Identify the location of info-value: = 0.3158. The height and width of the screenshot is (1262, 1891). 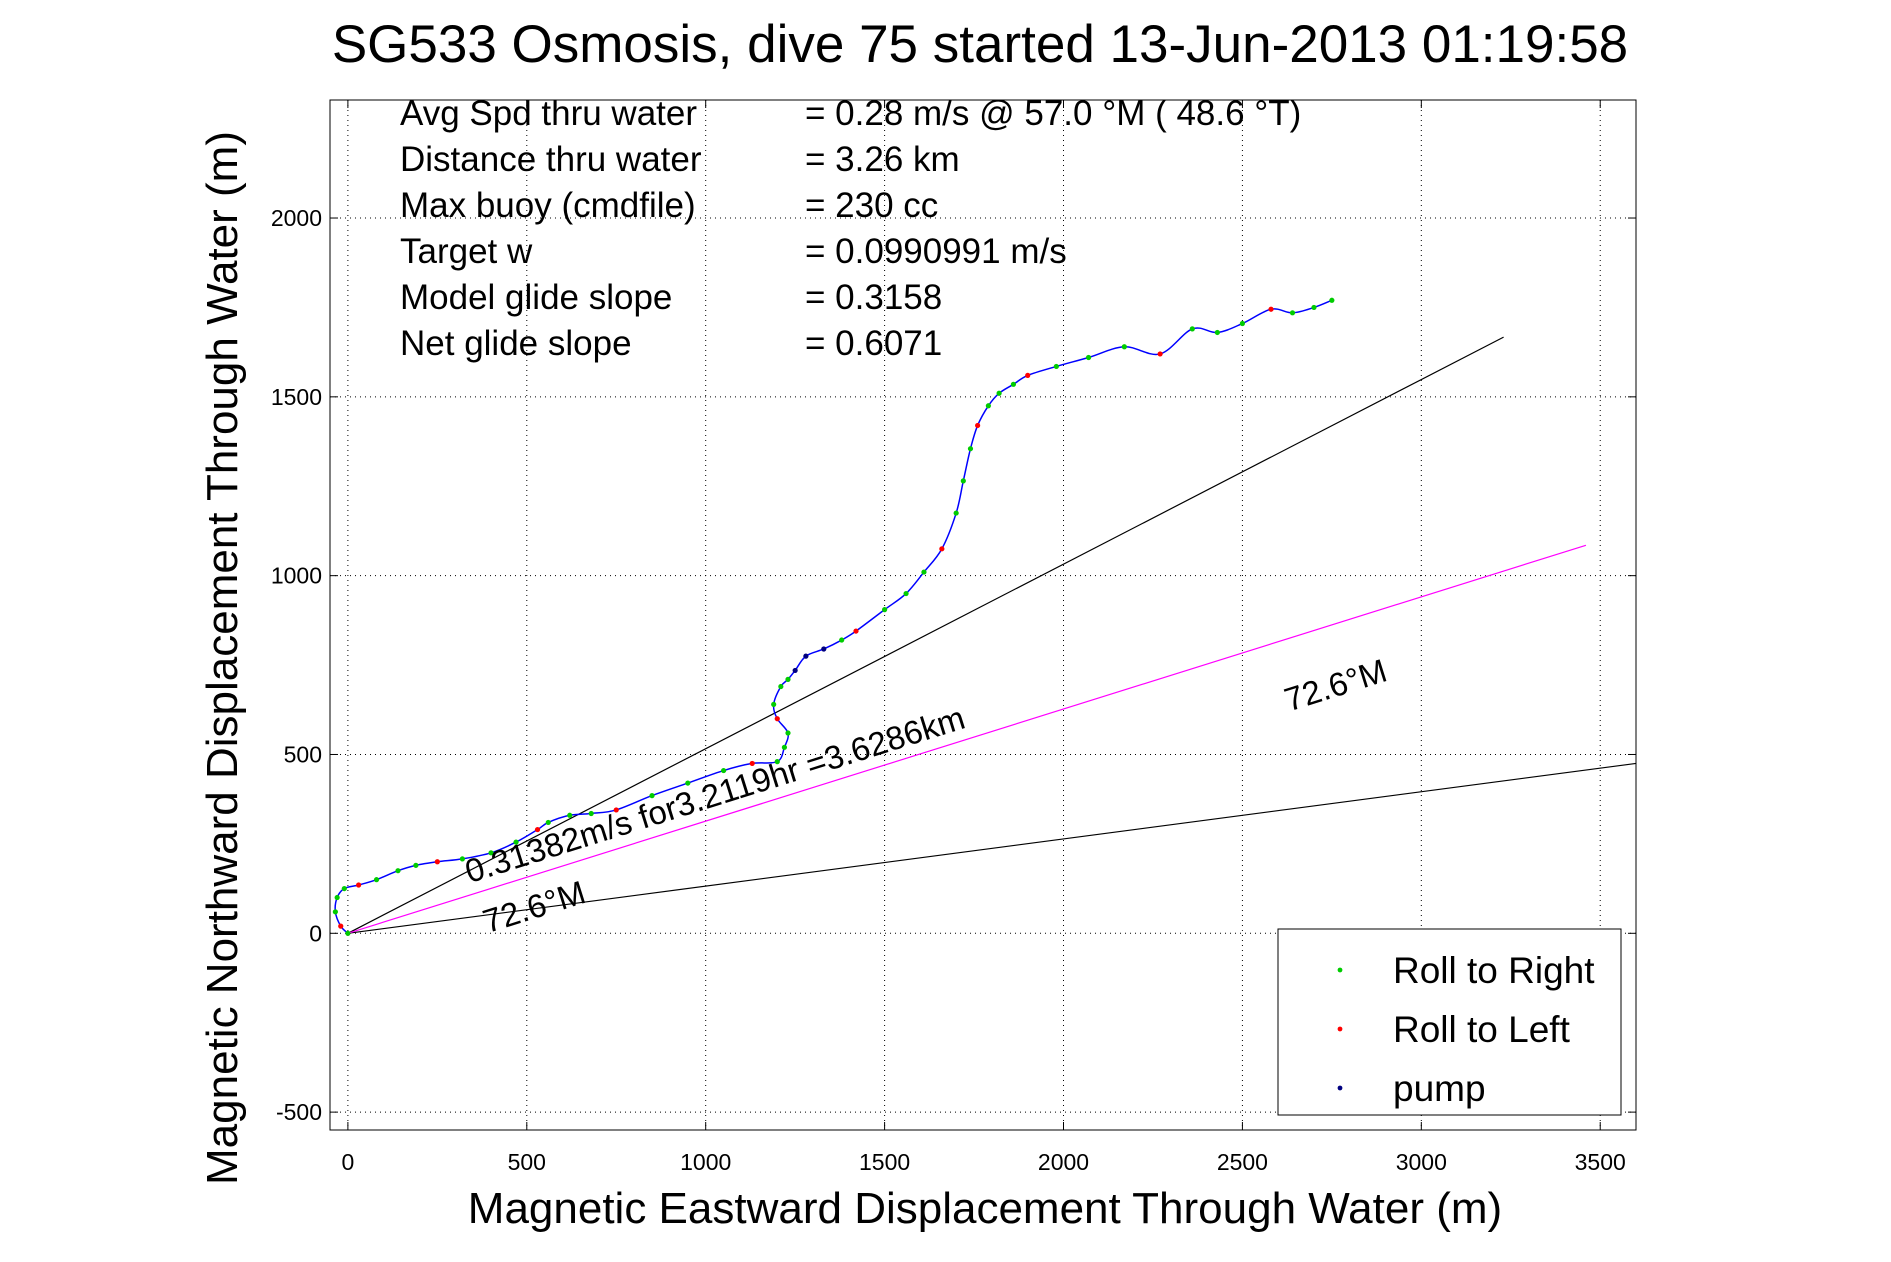
(873, 297).